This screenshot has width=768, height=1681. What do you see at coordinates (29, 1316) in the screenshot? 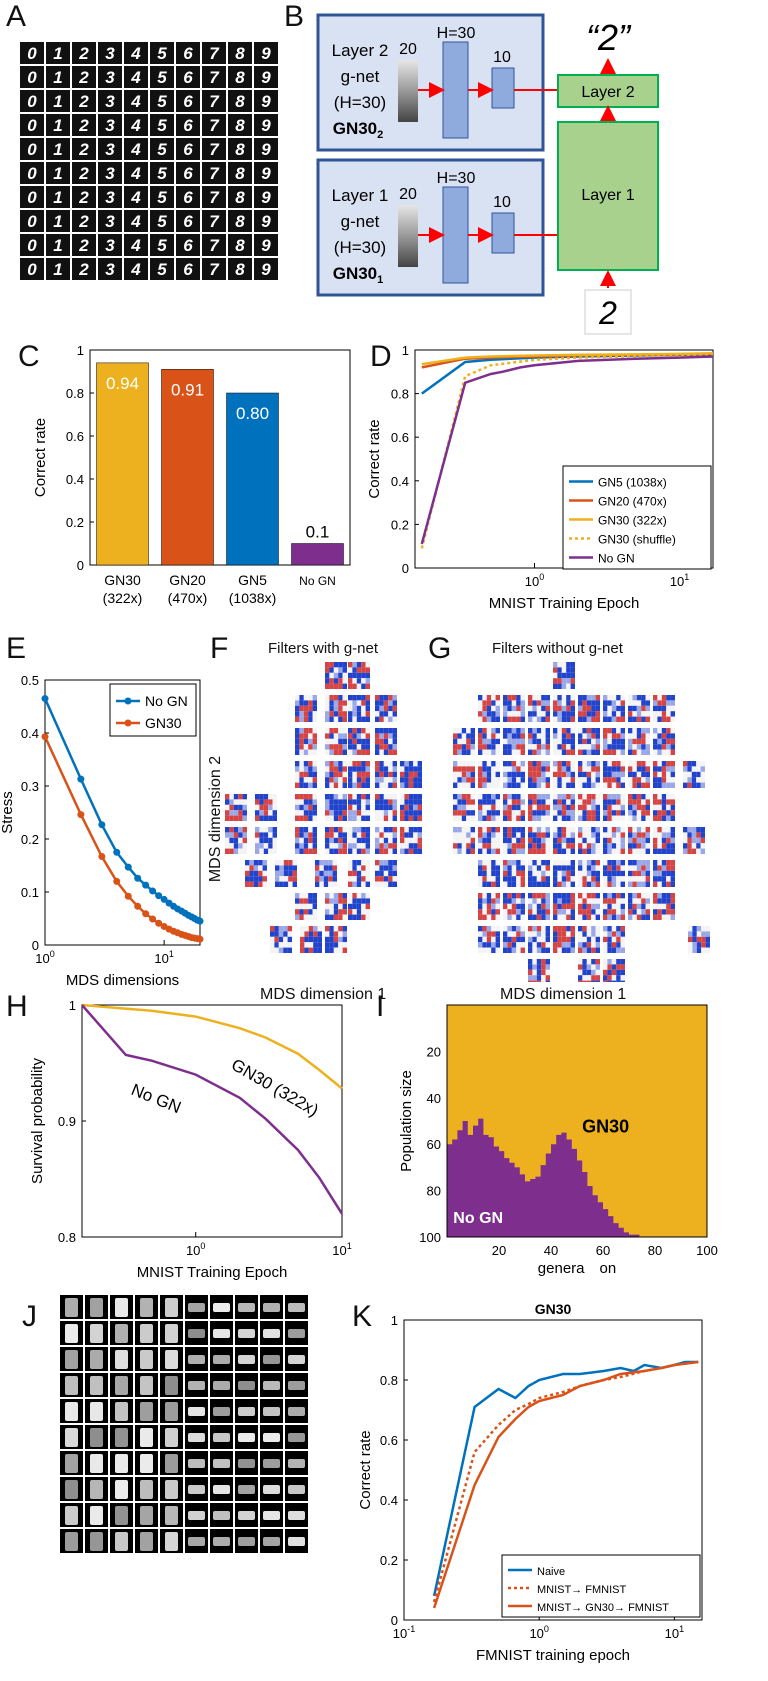
I see `panel-label-j: J` at bounding box center [29, 1316].